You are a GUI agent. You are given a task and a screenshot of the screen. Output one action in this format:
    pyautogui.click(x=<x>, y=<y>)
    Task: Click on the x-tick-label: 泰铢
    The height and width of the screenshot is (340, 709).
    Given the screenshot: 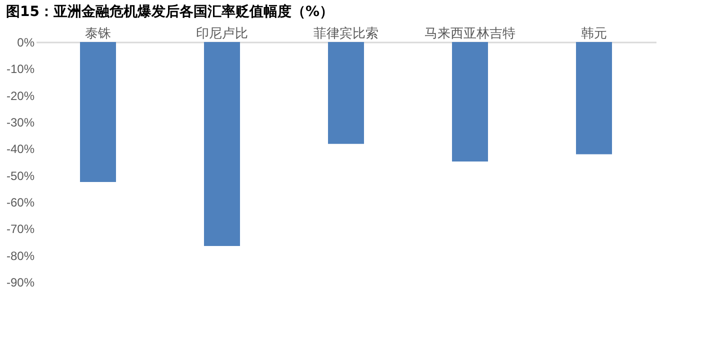 What is the action you would take?
    pyautogui.click(x=98, y=34)
    